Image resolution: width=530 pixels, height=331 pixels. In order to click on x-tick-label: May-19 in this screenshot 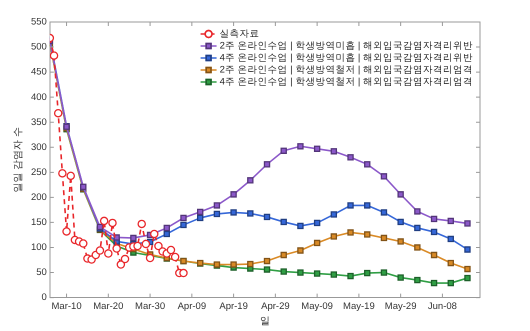, I will do `click(359, 306)`.